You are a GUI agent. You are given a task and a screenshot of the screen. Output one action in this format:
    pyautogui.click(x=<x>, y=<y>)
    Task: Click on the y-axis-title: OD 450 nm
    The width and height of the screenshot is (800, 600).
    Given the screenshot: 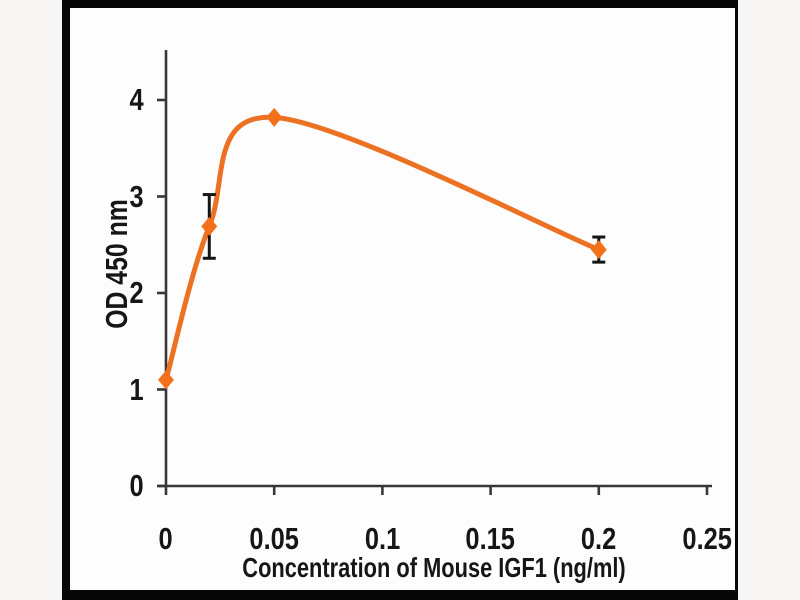 What is the action you would take?
    pyautogui.click(x=117, y=264)
    